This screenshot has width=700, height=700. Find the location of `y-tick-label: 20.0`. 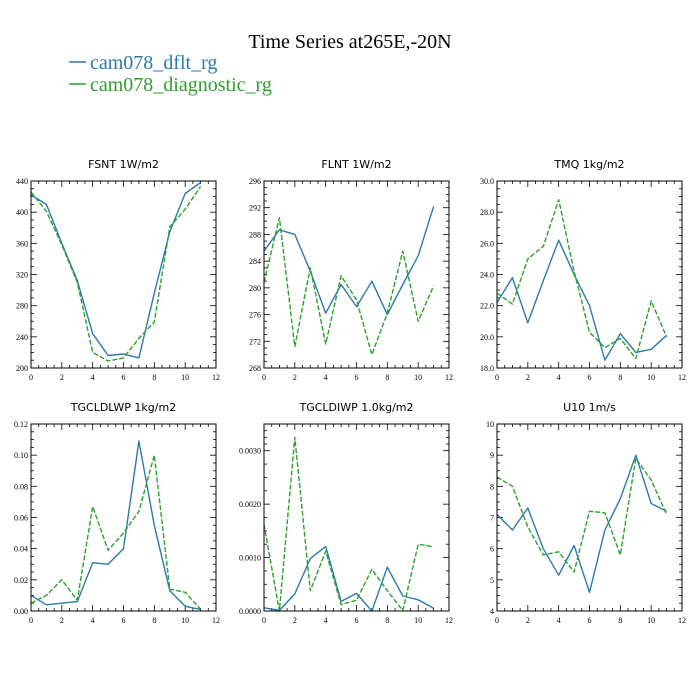

y-tick-label: 20.0 is located at coordinates (487, 337).